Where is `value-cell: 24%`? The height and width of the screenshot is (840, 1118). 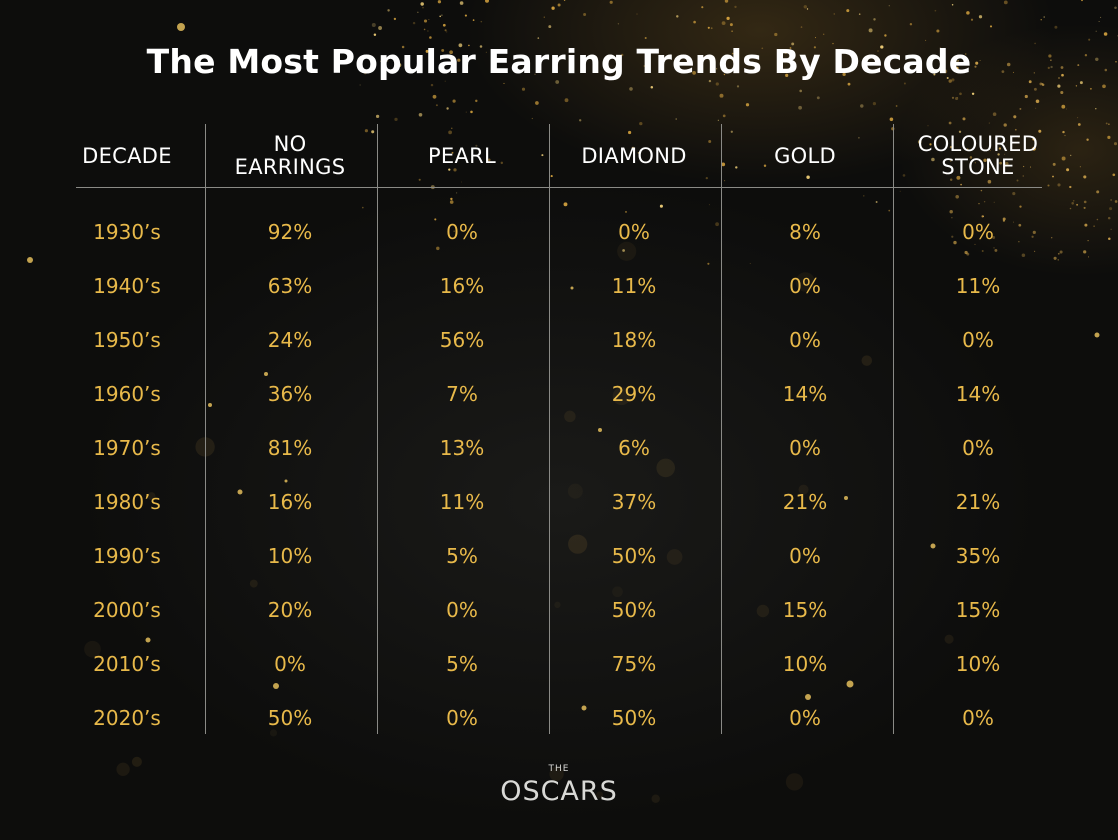
value-cell: 24% is located at coordinates (290, 340).